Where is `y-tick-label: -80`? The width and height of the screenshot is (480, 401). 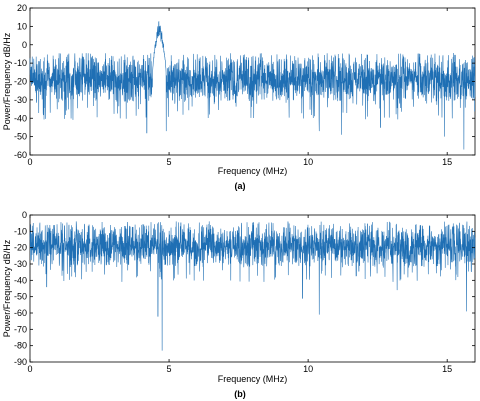 y-tick-label: -80 is located at coordinates (20, 346).